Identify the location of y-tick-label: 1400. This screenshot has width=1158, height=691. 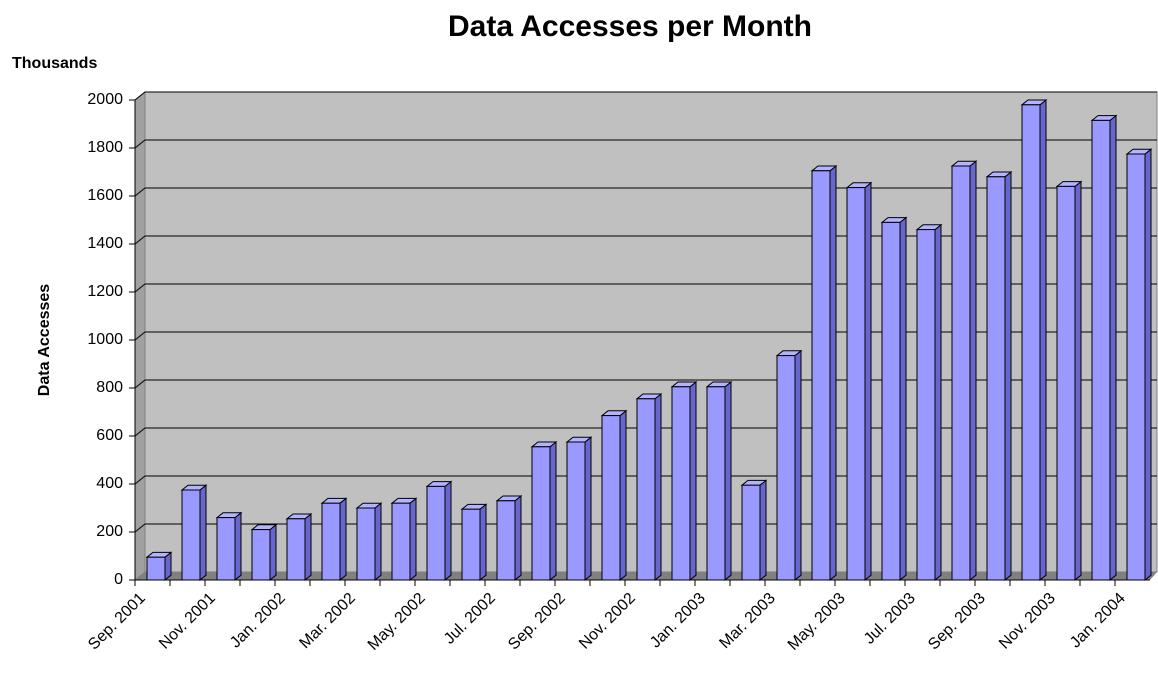
(105, 243).